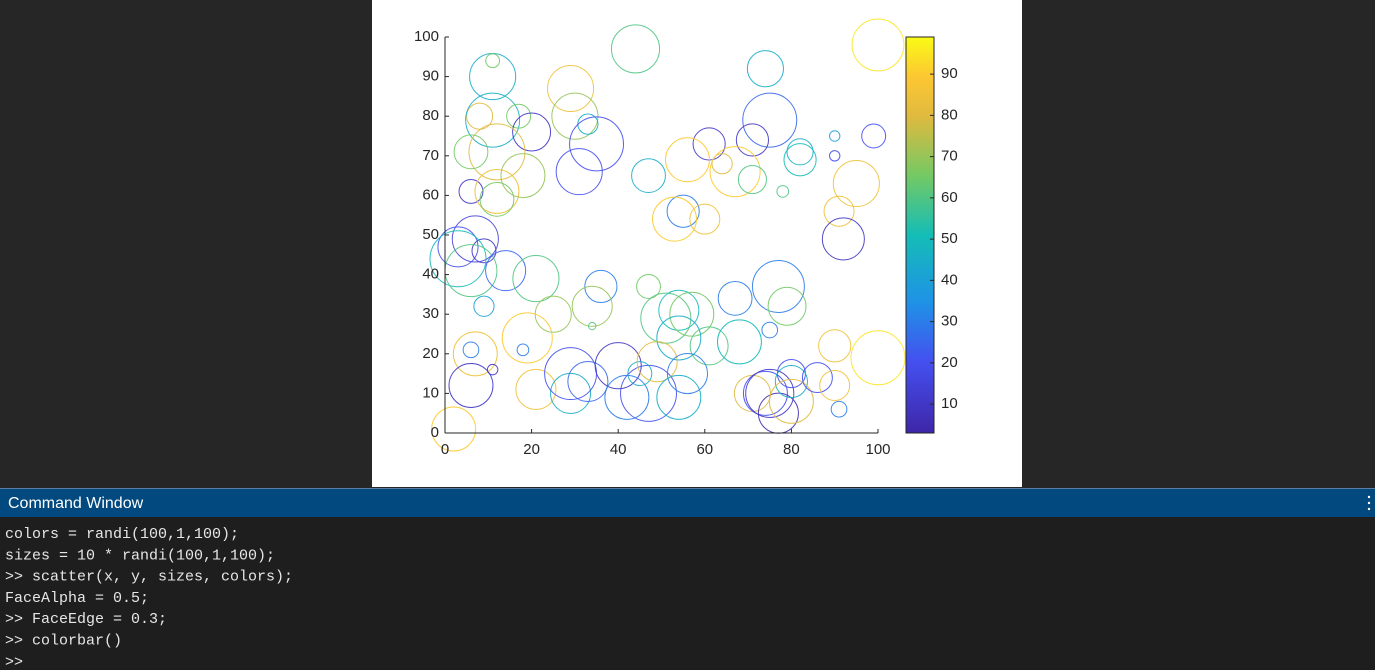 The image size is (1375, 670). I want to click on command-window-header, so click(687, 503).